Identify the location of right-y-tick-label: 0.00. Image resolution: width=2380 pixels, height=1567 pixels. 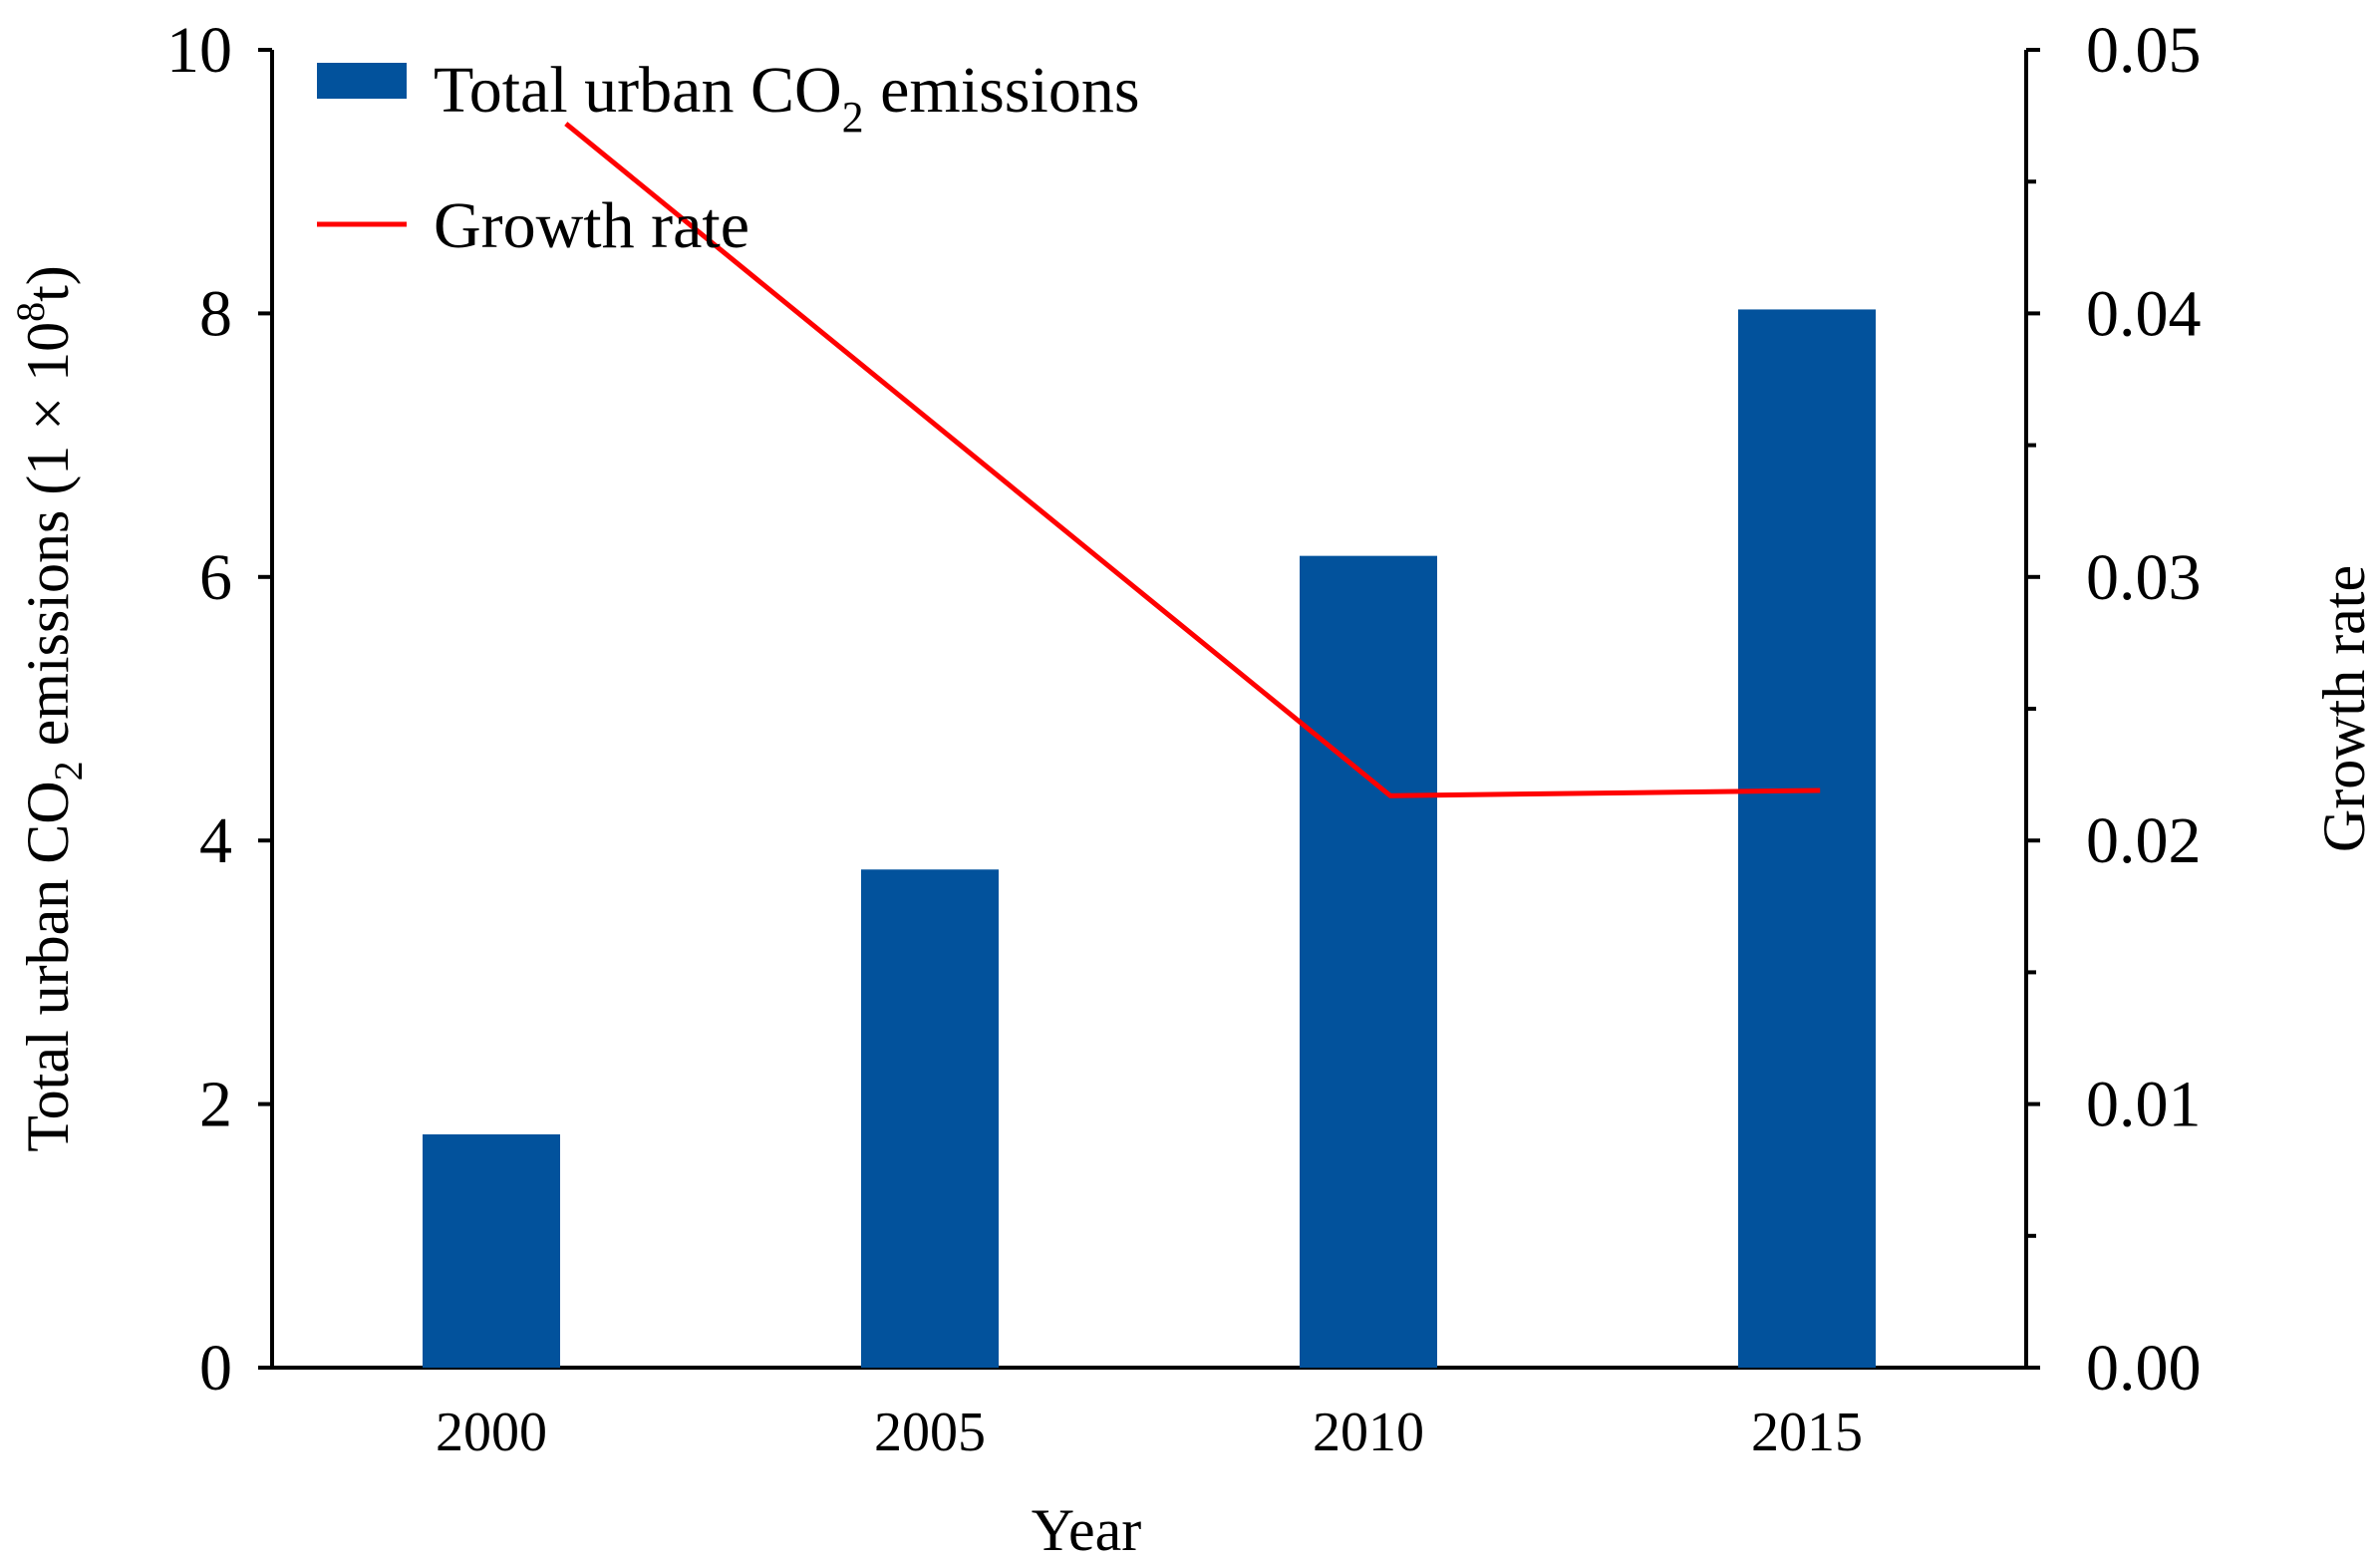
(2144, 1368).